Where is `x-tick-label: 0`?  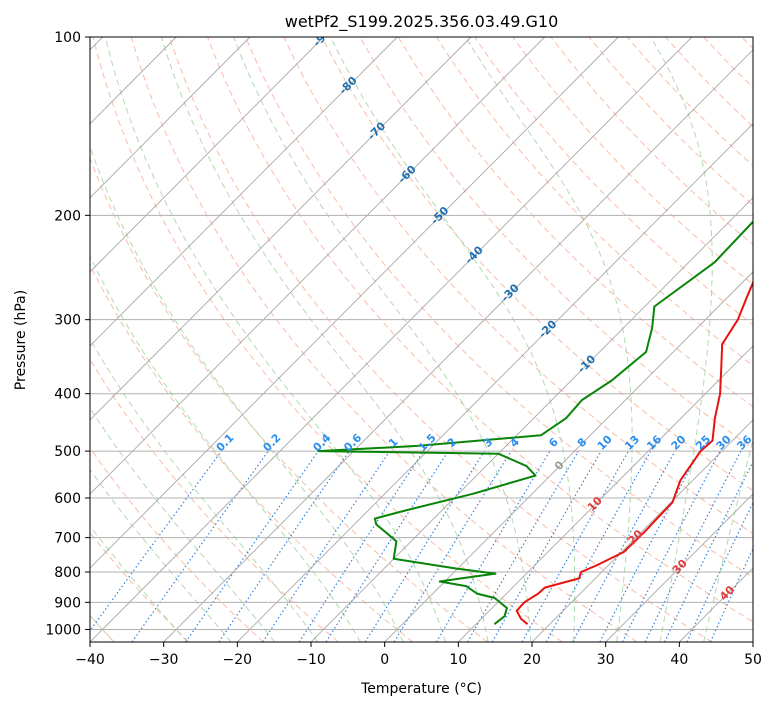
x-tick-label: 0 is located at coordinates (384, 660).